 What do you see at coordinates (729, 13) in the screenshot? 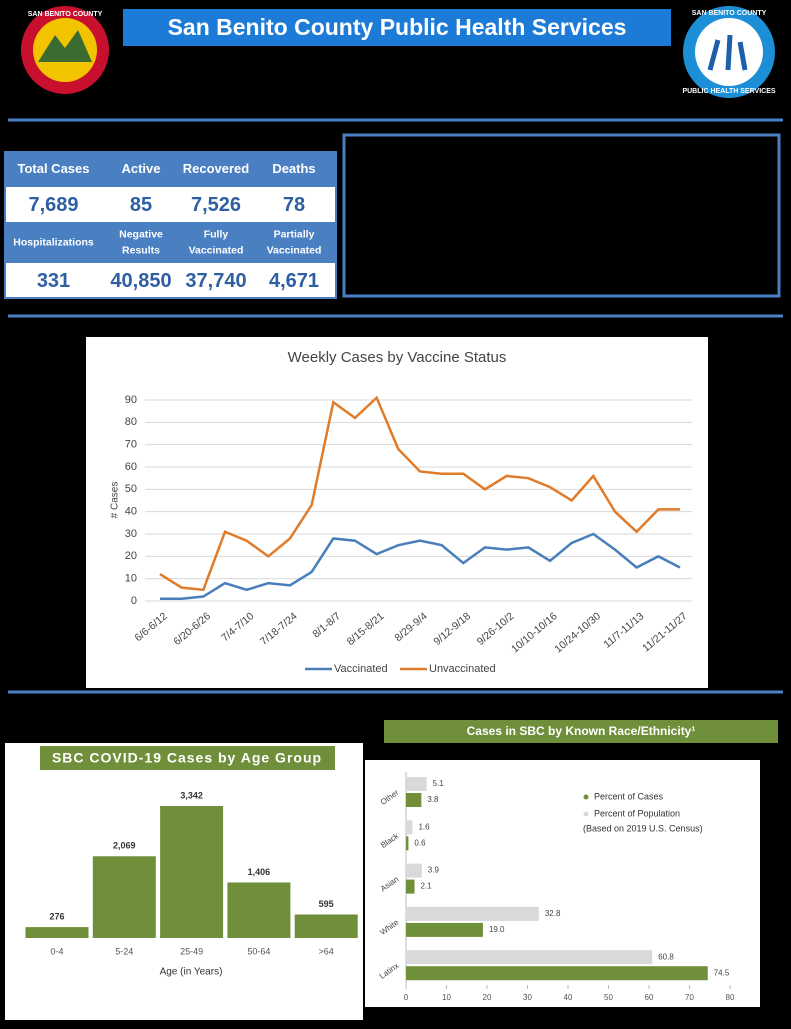
I see `logo-text: SAN BENITO COUNTY` at bounding box center [729, 13].